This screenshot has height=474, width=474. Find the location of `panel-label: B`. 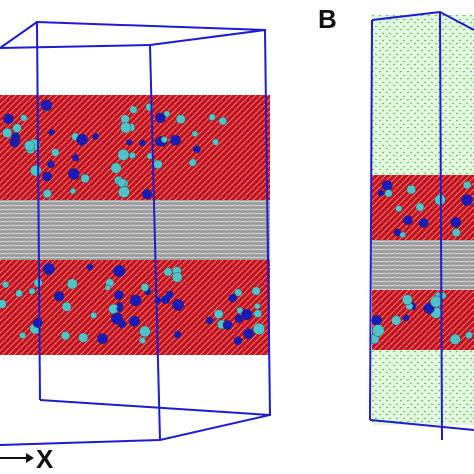

panel-label: B is located at coordinates (327, 19).